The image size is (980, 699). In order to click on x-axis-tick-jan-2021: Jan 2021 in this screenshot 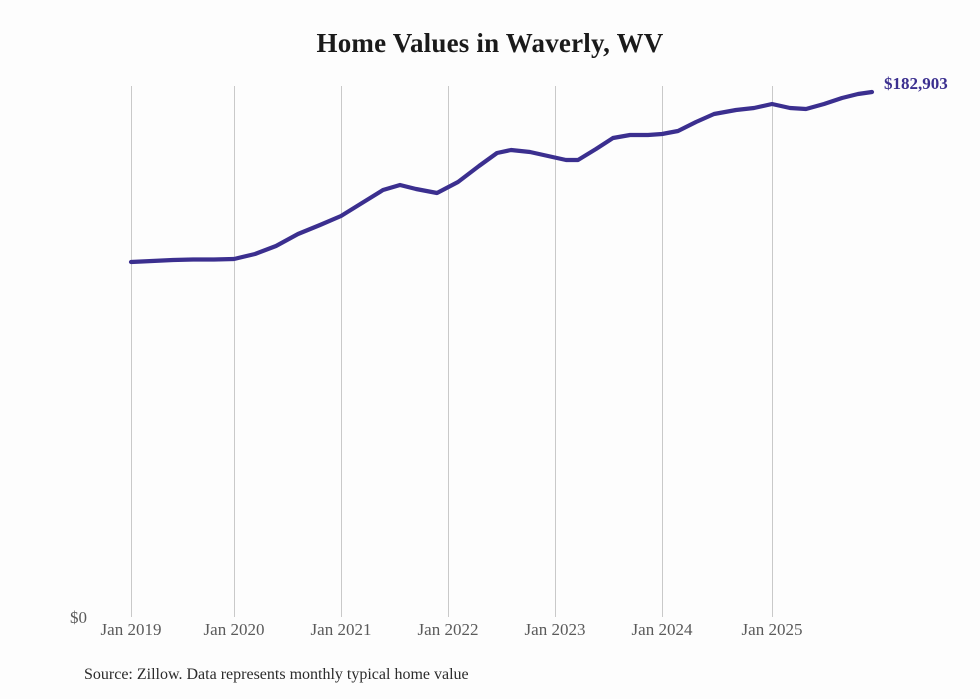, I will do `click(341, 629)`.